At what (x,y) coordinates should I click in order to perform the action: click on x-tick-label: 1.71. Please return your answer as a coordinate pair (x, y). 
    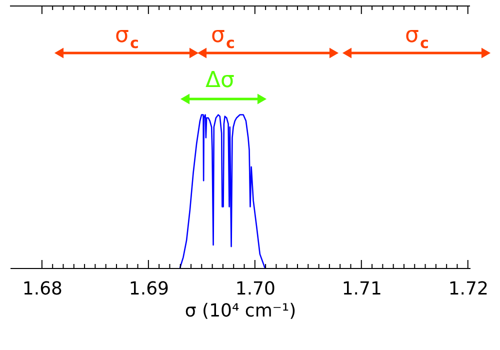
    Looking at the image, I should click on (362, 289).